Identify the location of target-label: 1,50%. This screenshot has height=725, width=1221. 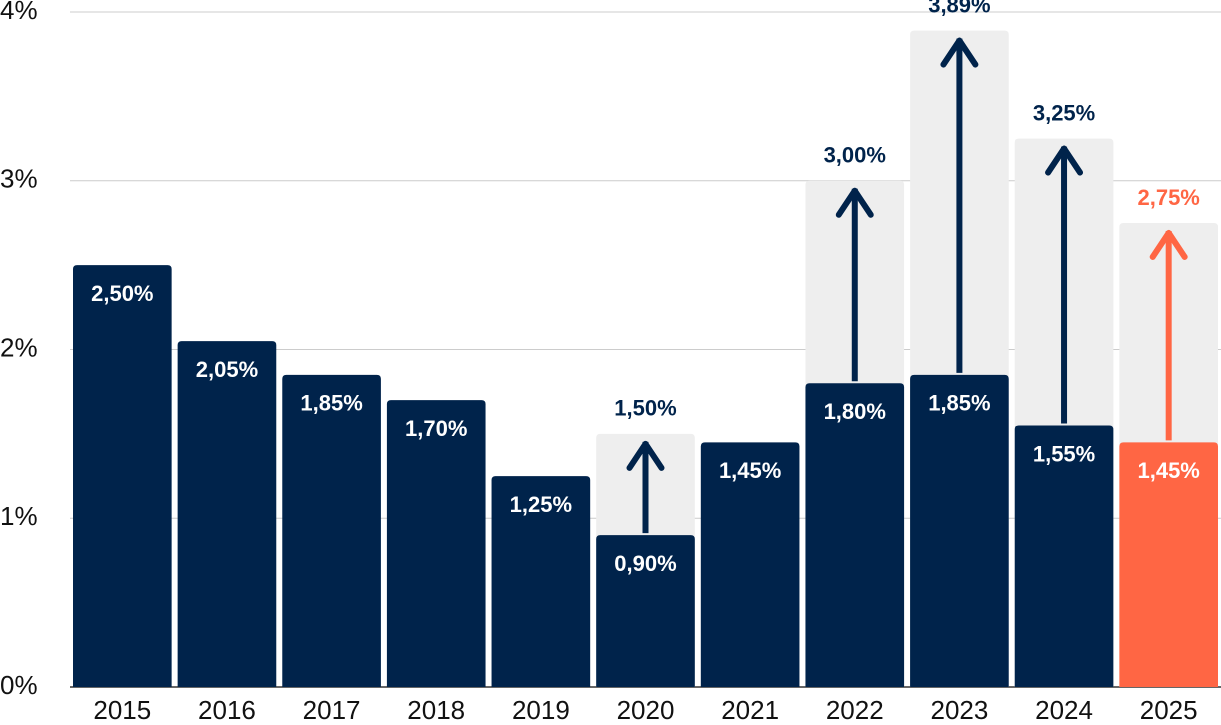
(645, 408).